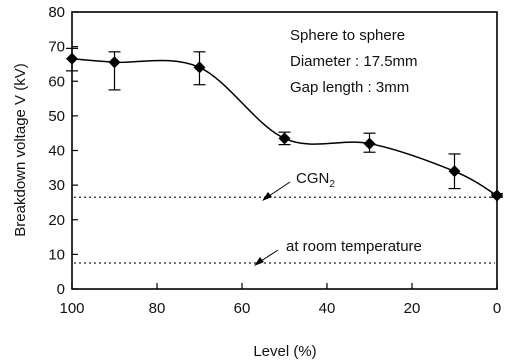  I want to click on cgn2-arrow-head, so click(267, 196).